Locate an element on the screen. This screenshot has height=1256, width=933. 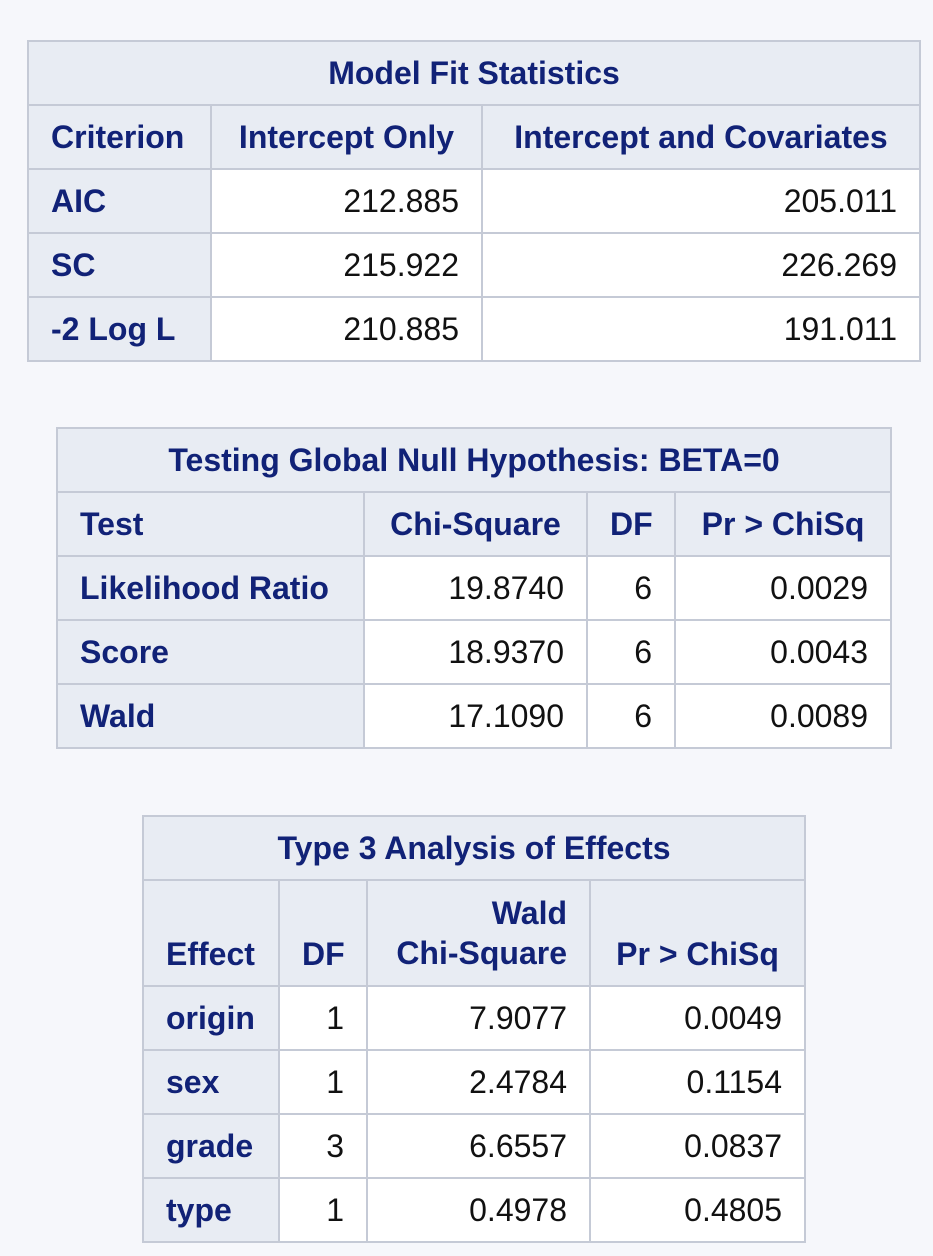
cell-pr-chisq: 0.0043 is located at coordinates (783, 652).